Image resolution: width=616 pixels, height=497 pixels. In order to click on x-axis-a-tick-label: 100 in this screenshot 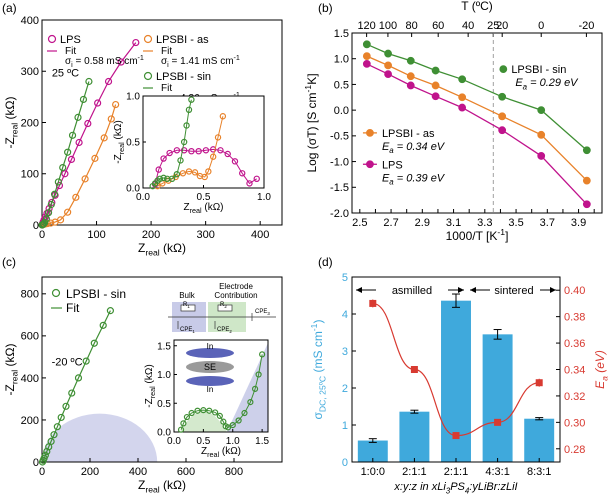, I will do `click(96, 235)`.